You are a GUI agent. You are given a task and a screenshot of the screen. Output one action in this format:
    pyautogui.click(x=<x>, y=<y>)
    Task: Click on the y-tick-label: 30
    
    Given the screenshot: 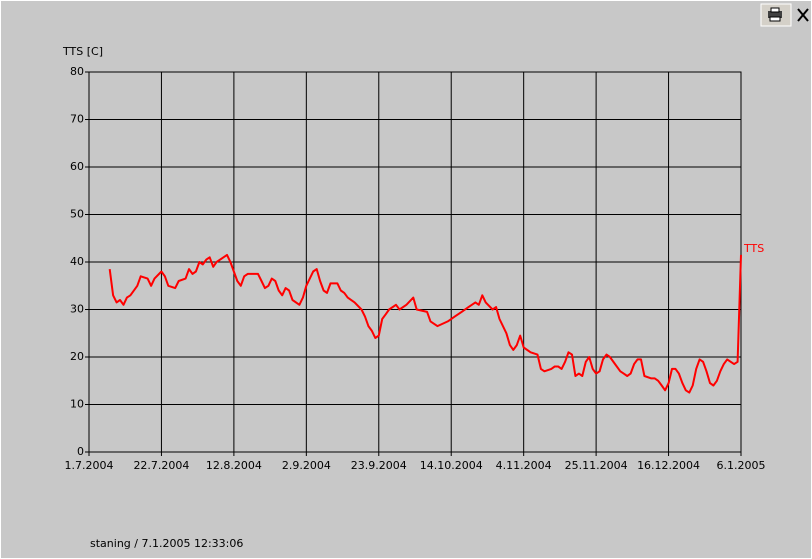 What is the action you would take?
    pyautogui.click(x=77, y=309)
    